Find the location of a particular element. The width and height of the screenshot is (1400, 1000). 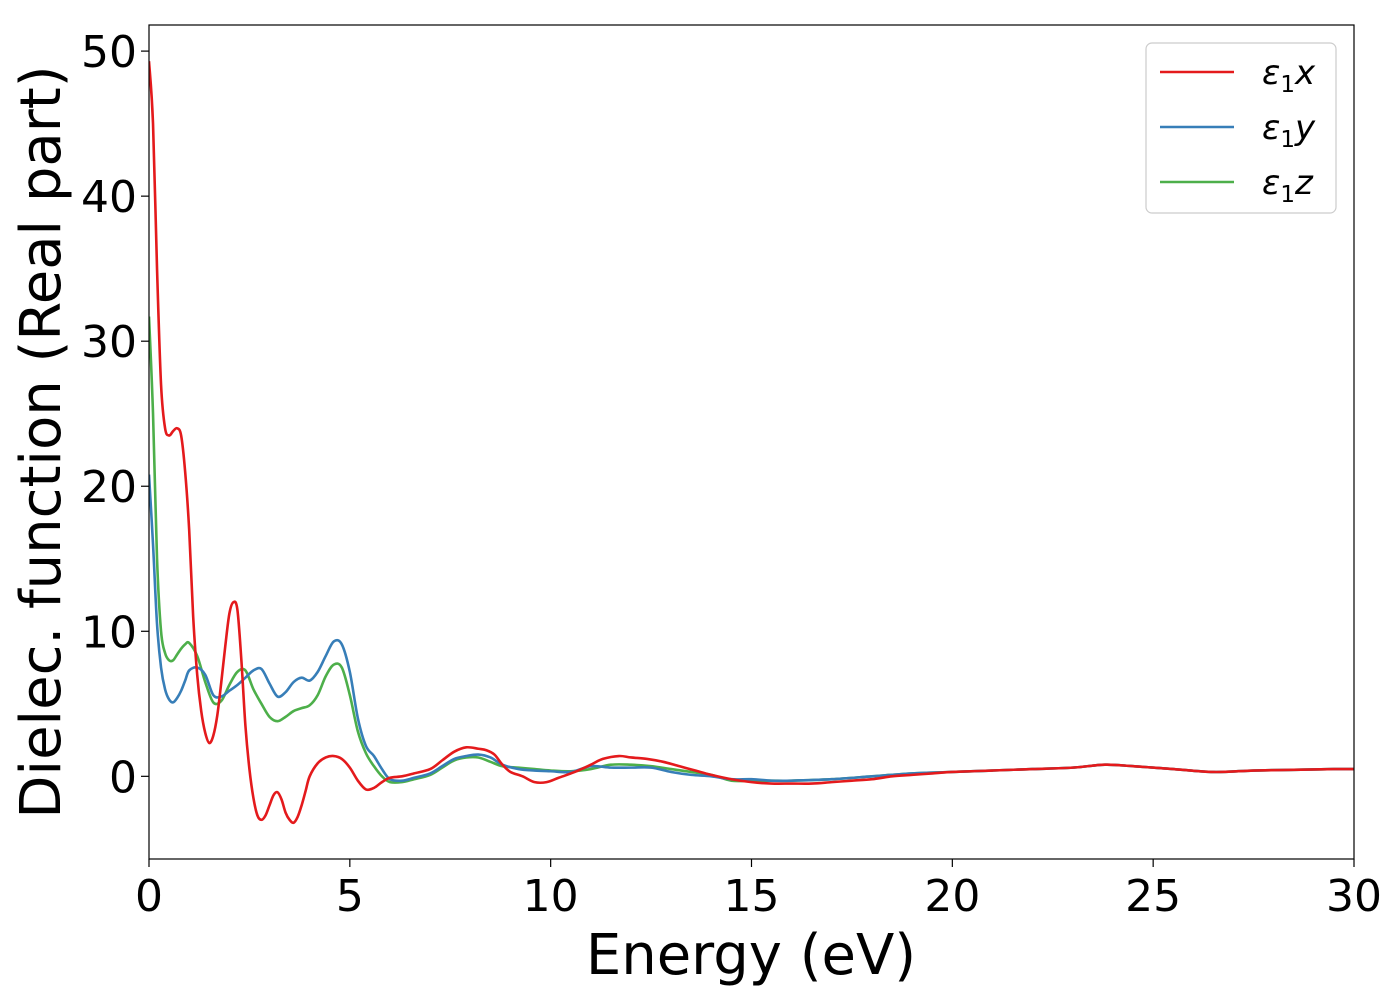

y-tick-label: 0 is located at coordinates (123, 777).